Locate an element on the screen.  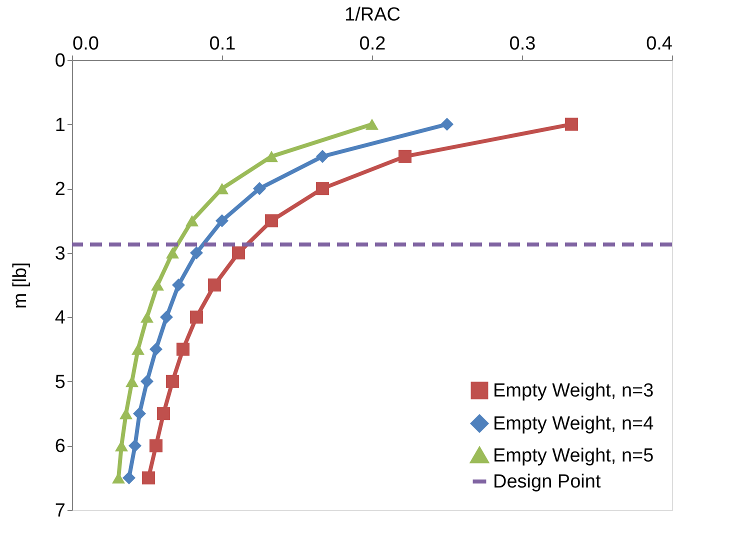
x-tick-label: 0.4 is located at coordinates (659, 44).